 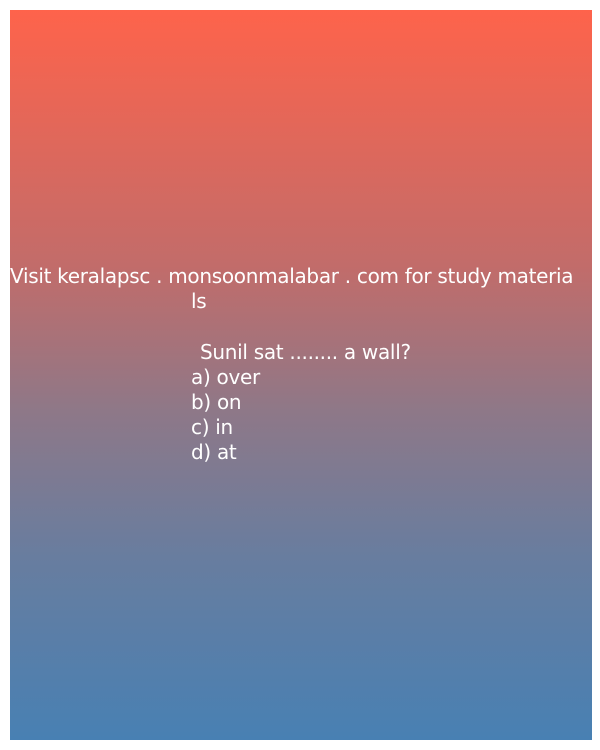 What do you see at coordinates (212, 427) in the screenshot?
I see `option-c: c) in` at bounding box center [212, 427].